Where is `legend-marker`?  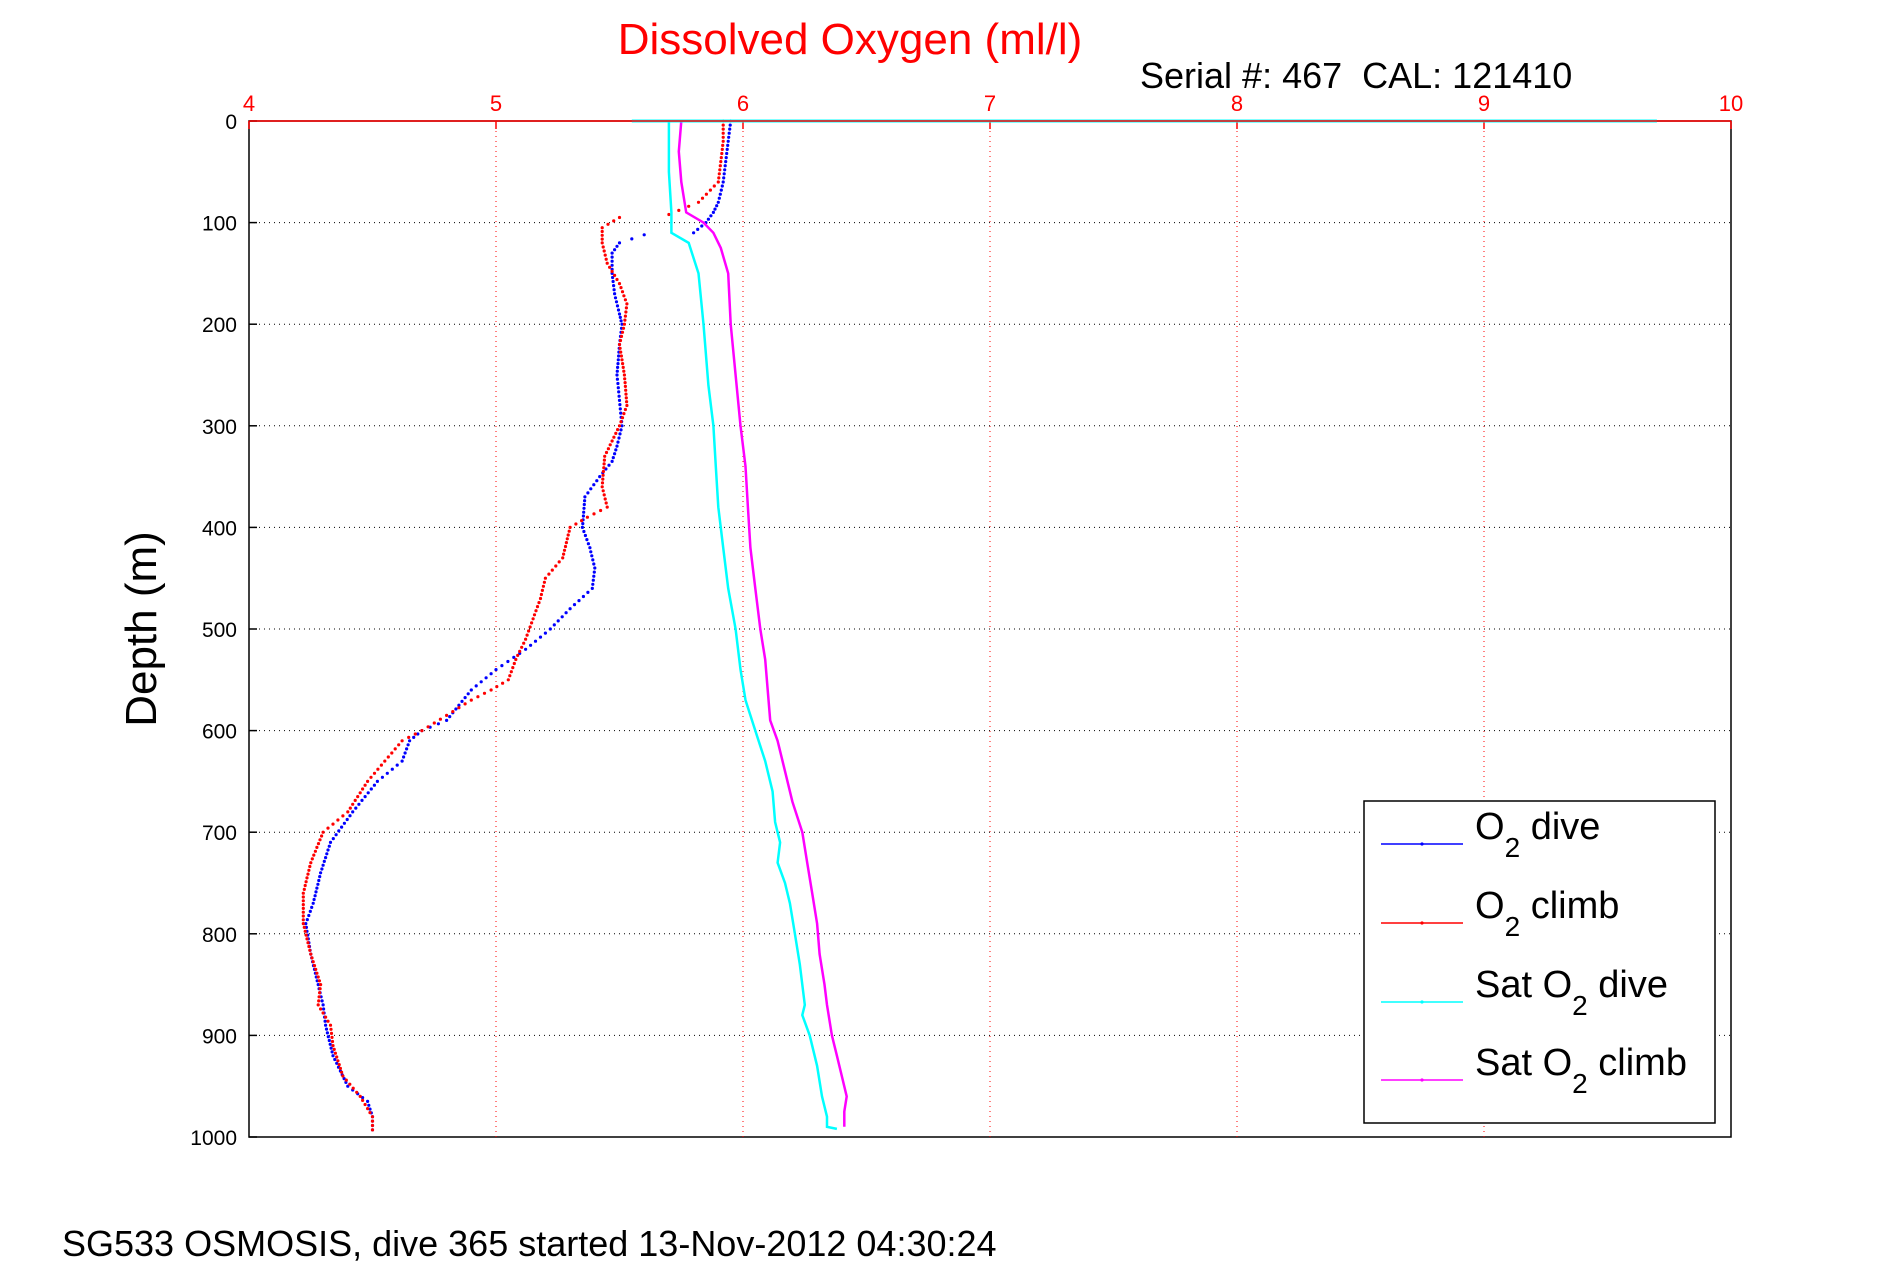 legend-marker is located at coordinates (1422, 1080).